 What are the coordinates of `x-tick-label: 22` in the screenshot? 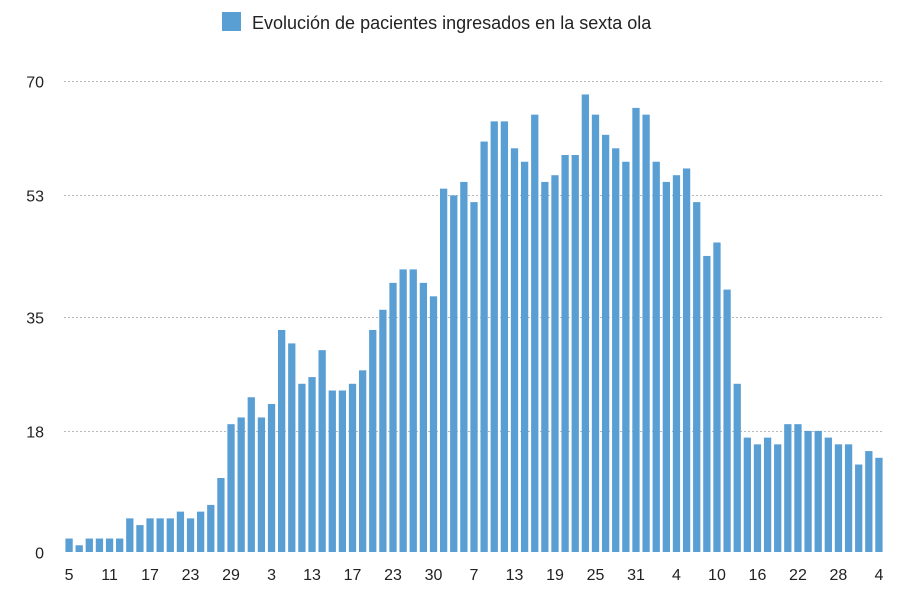 It's located at (798, 575).